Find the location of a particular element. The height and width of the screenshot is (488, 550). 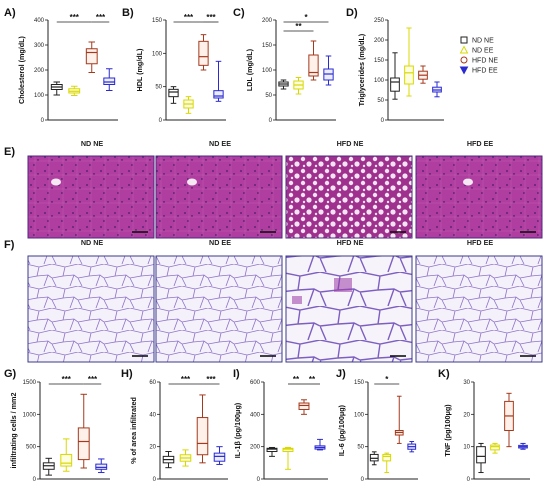

y-tick-label: 60 is located at coordinates (152, 383).